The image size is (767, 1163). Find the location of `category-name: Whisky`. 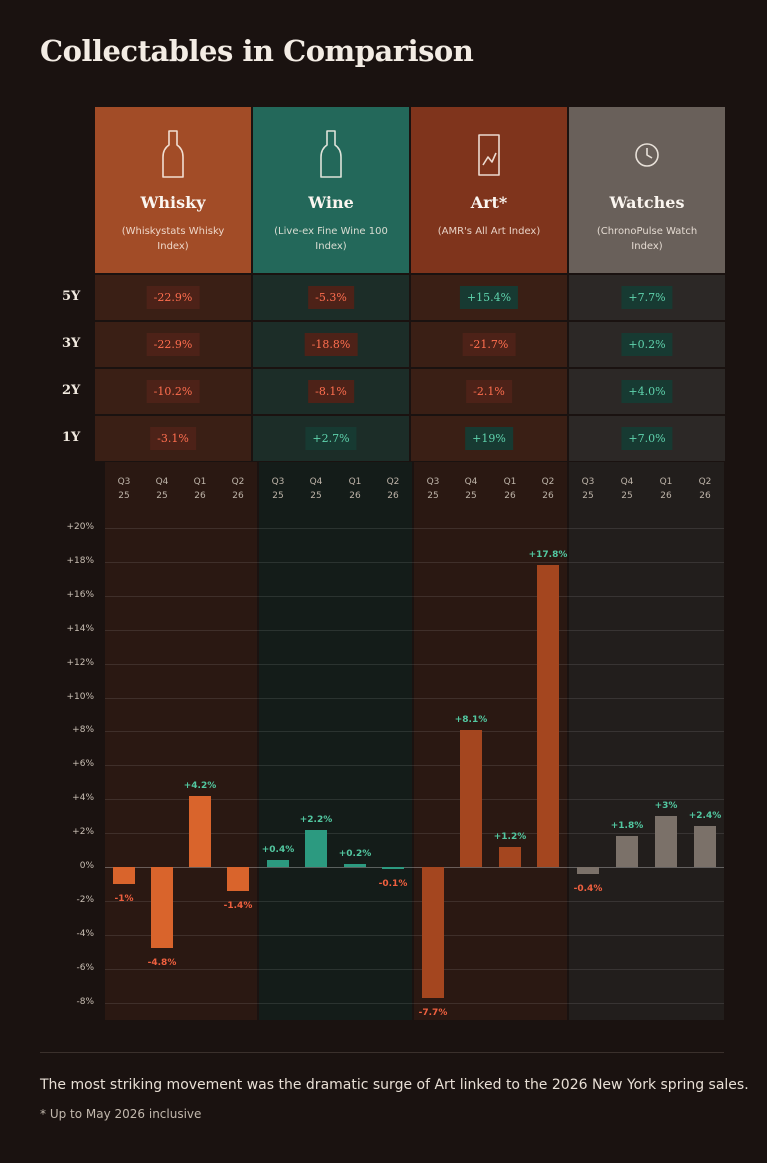

category-name: Whisky is located at coordinates (173, 202).